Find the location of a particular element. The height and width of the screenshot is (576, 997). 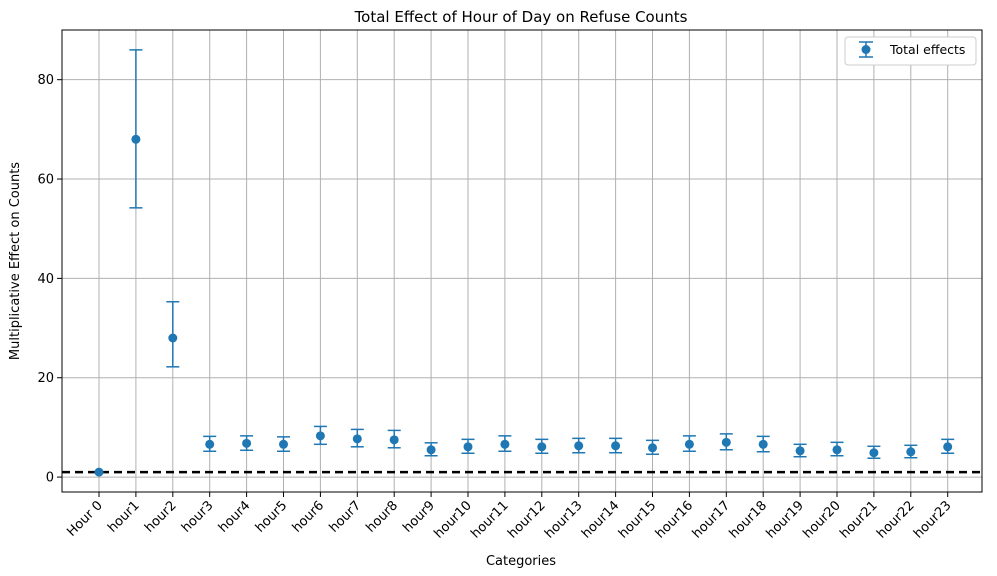

data-point-hour12 is located at coordinates (542, 446).